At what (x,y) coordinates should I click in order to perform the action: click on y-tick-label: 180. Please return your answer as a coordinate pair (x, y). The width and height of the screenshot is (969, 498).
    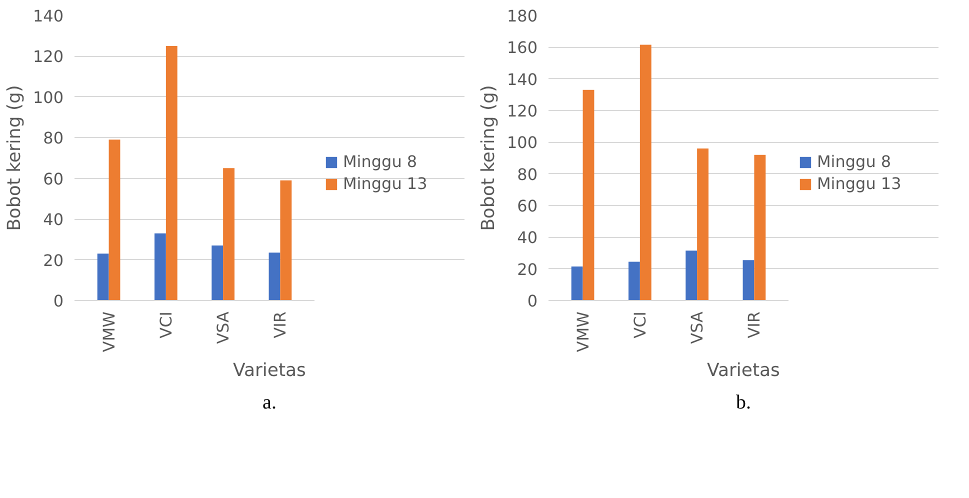
    Looking at the image, I should click on (522, 16).